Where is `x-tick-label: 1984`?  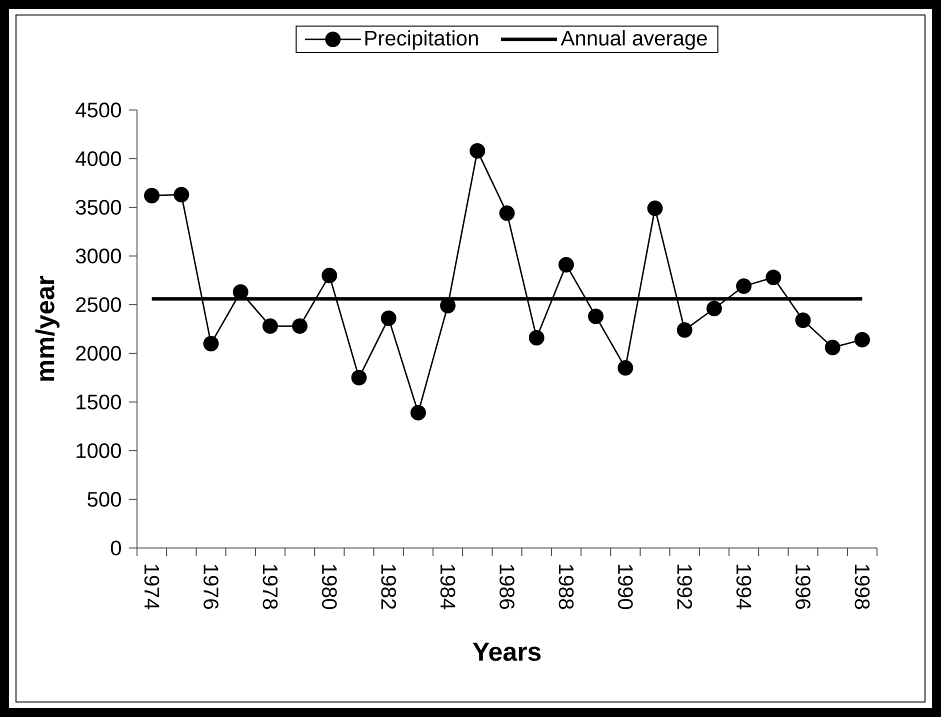 x-tick-label: 1984 is located at coordinates (448, 587).